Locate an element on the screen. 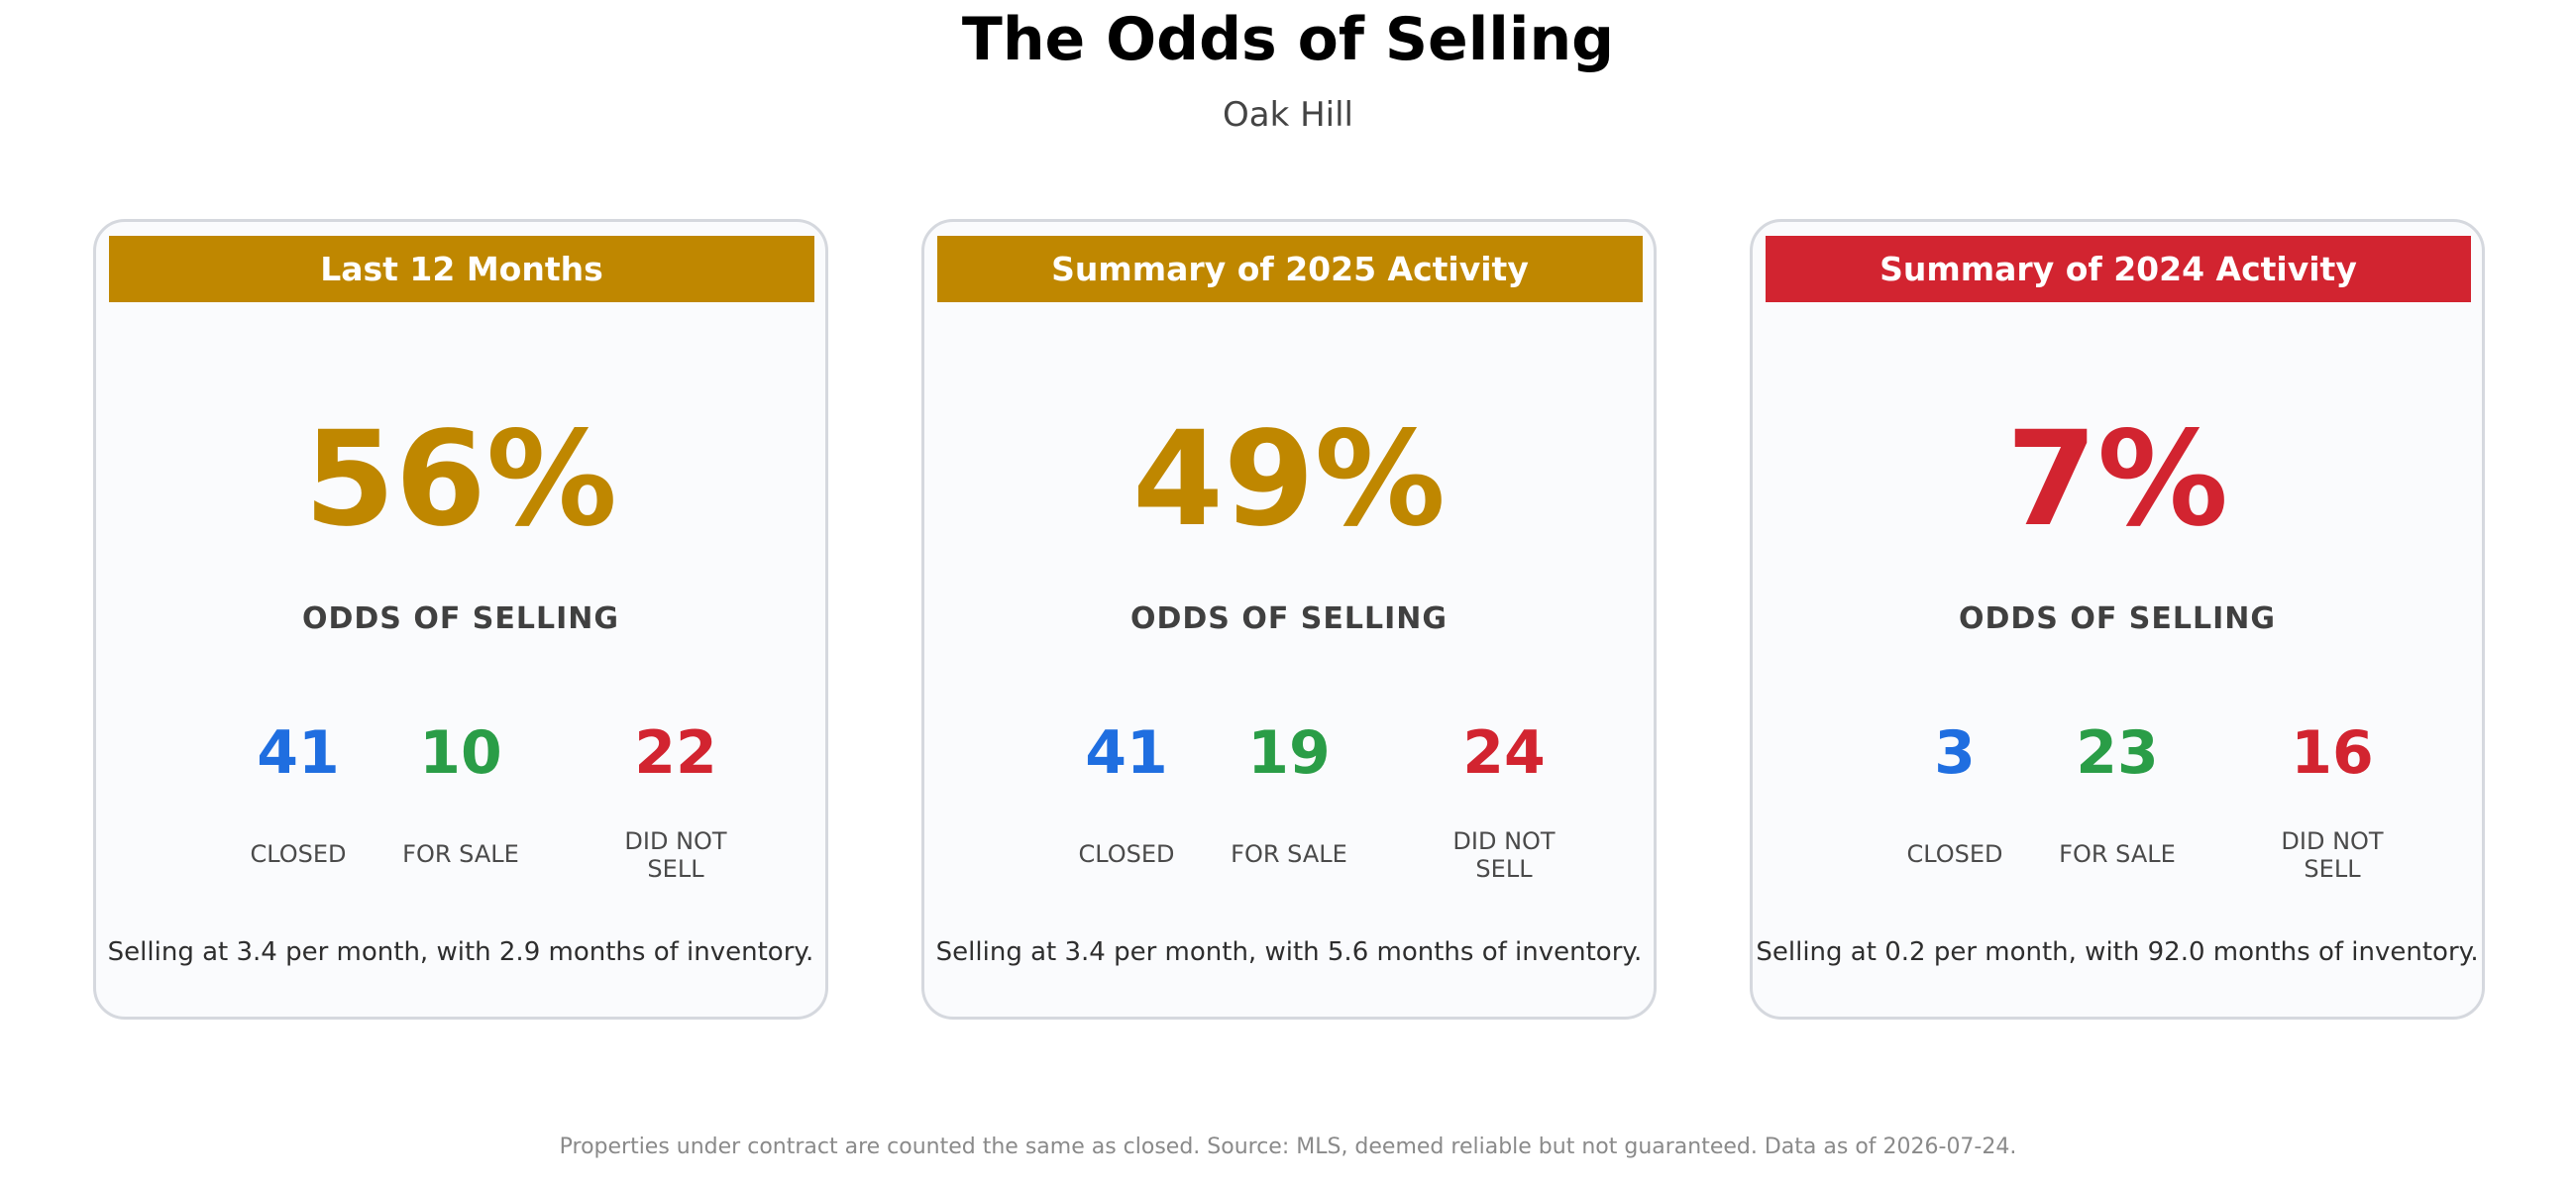  card-banner: Summary of 2024 Activity is located at coordinates (2118, 269).